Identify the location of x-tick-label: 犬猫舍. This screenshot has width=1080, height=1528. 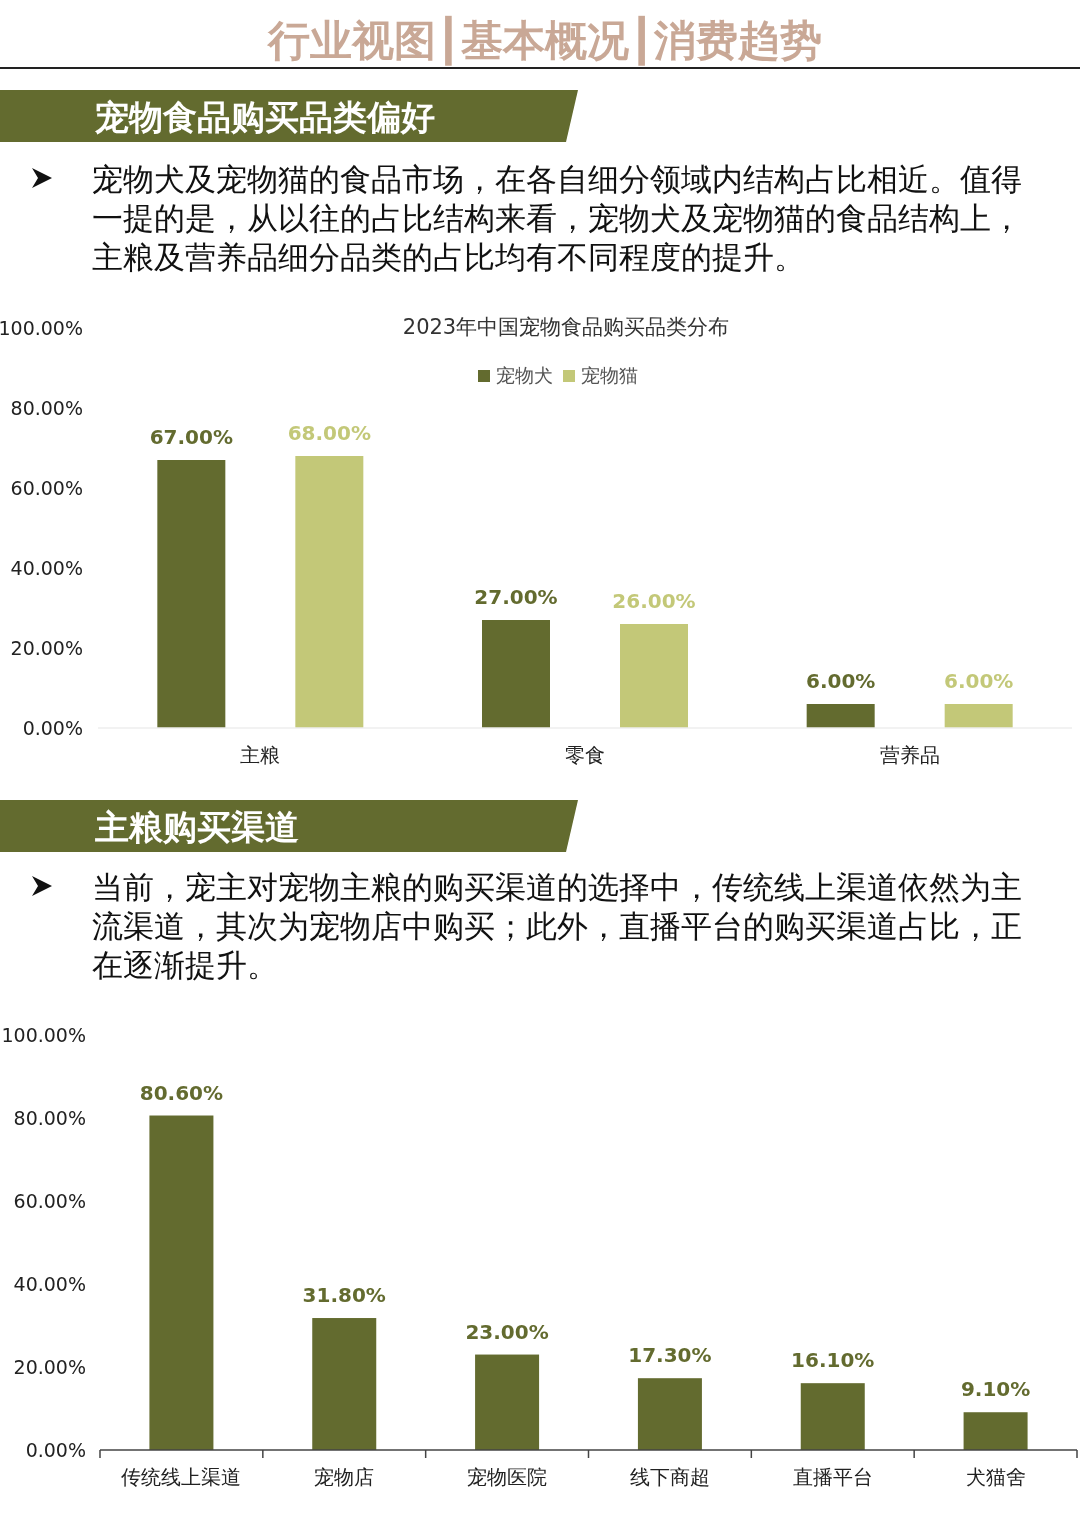
(995, 1477).